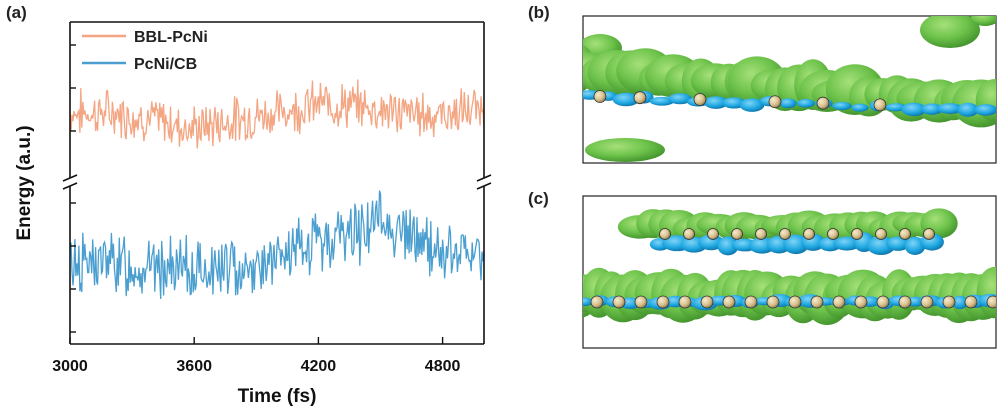 The image size is (1000, 408). What do you see at coordinates (484, 182) in the screenshot?
I see `axis-break-right` at bounding box center [484, 182].